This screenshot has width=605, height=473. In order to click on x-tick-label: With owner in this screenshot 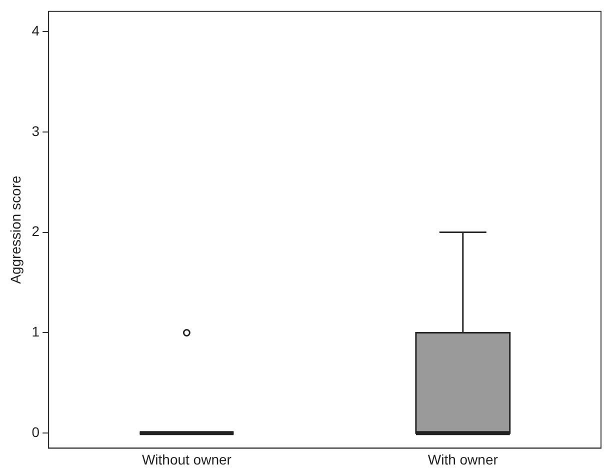, I will do `click(463, 459)`.